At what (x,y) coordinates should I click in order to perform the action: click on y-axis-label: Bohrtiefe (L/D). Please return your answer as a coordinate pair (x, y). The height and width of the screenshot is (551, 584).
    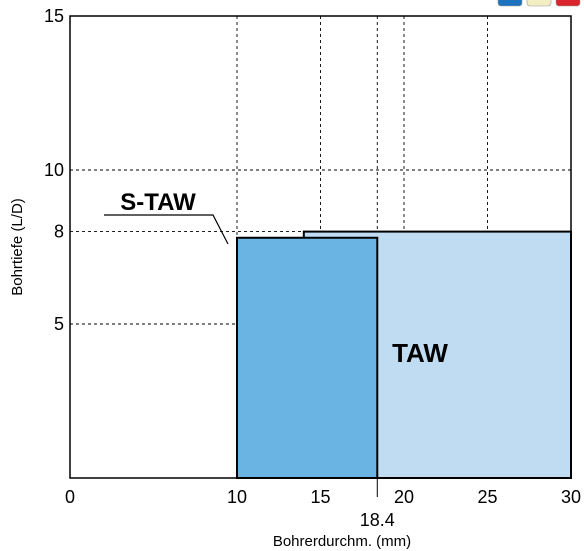
    Looking at the image, I should click on (17, 247).